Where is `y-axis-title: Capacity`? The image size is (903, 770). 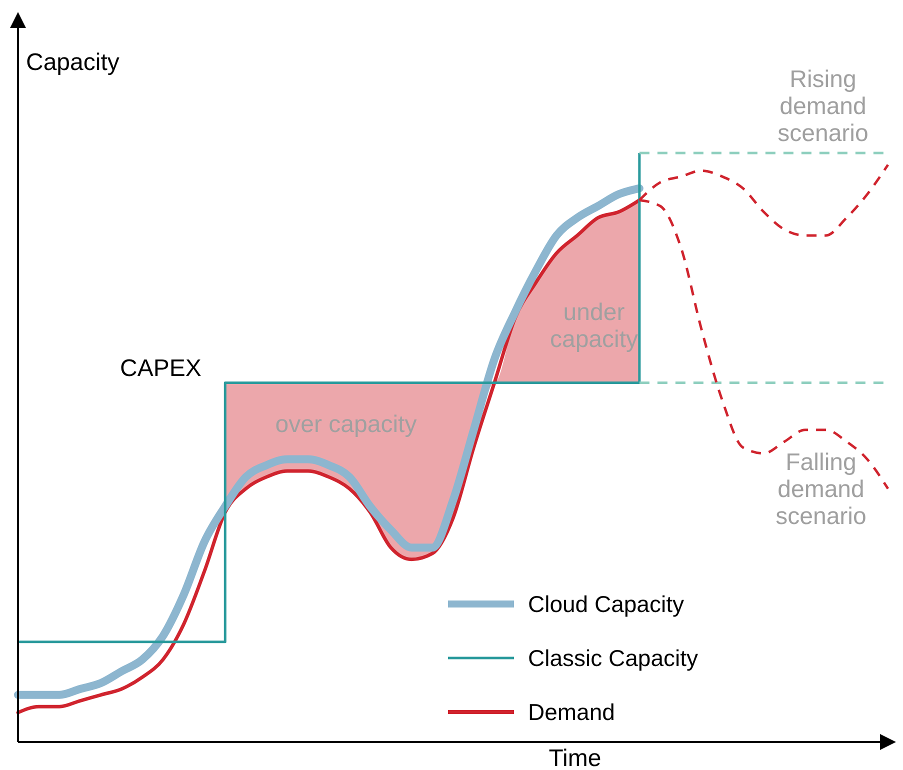
y-axis-title: Capacity is located at coordinates (73, 62).